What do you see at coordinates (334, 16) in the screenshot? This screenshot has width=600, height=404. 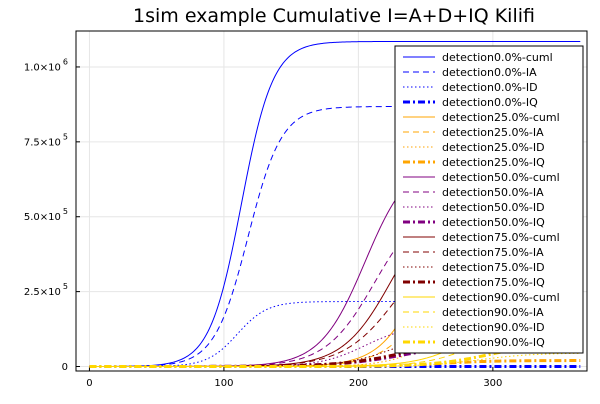 I see `chart-title: 1sim example Cumulative I=A+D+IQ Kilifi` at bounding box center [334, 16].